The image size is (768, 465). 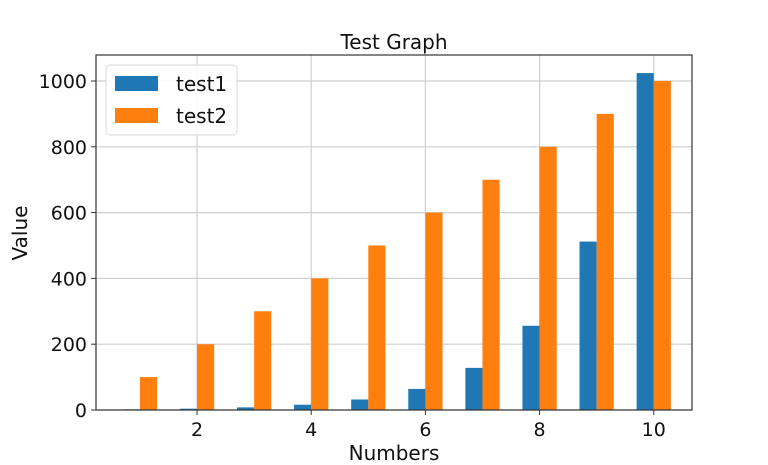 What do you see at coordinates (20, 233) in the screenshot?
I see `y-axis-label: Value` at bounding box center [20, 233].